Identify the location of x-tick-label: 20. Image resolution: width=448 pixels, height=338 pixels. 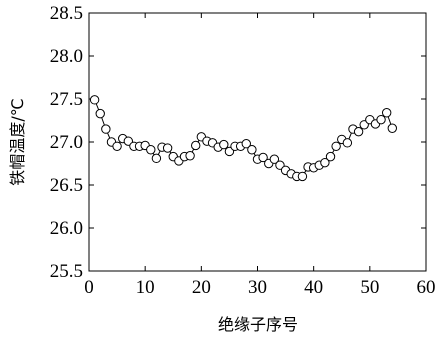
(201, 287).